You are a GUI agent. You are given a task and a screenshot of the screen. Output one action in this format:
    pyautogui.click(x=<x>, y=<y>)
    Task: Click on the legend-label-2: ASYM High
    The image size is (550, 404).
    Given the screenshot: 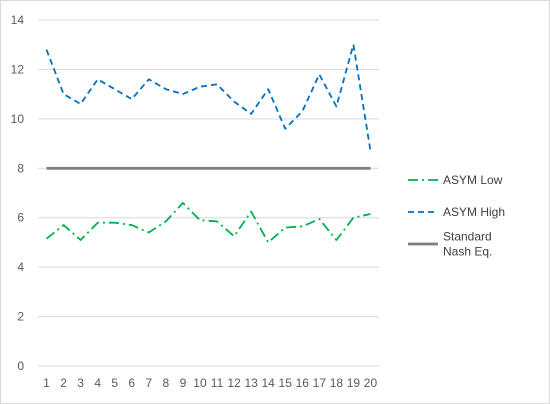 What is the action you would take?
    pyautogui.click(x=474, y=212)
    